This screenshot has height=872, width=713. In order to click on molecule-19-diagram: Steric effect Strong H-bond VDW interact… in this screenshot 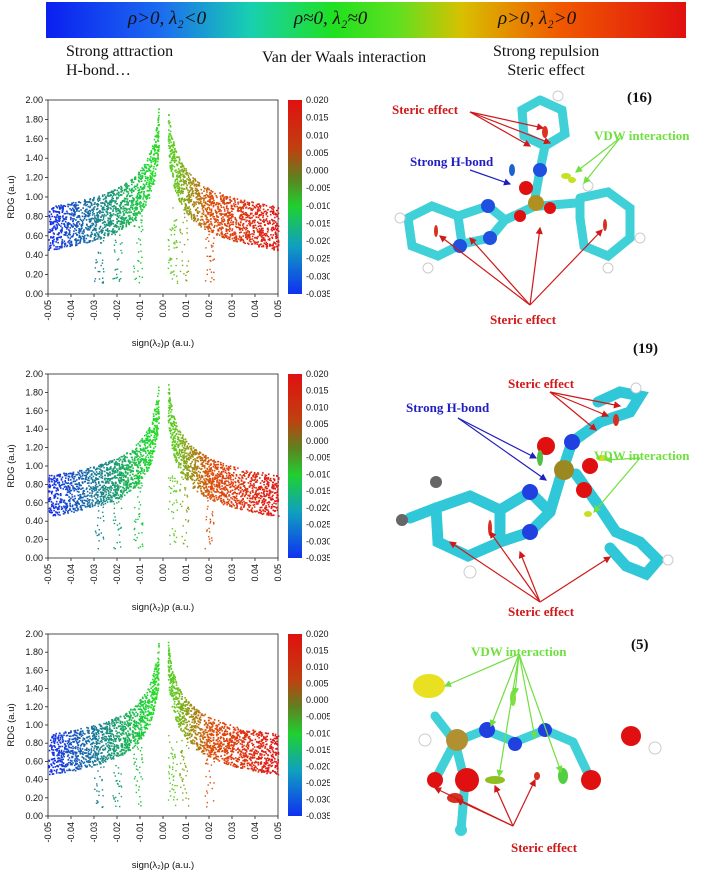, I will do `click(543, 497)`.